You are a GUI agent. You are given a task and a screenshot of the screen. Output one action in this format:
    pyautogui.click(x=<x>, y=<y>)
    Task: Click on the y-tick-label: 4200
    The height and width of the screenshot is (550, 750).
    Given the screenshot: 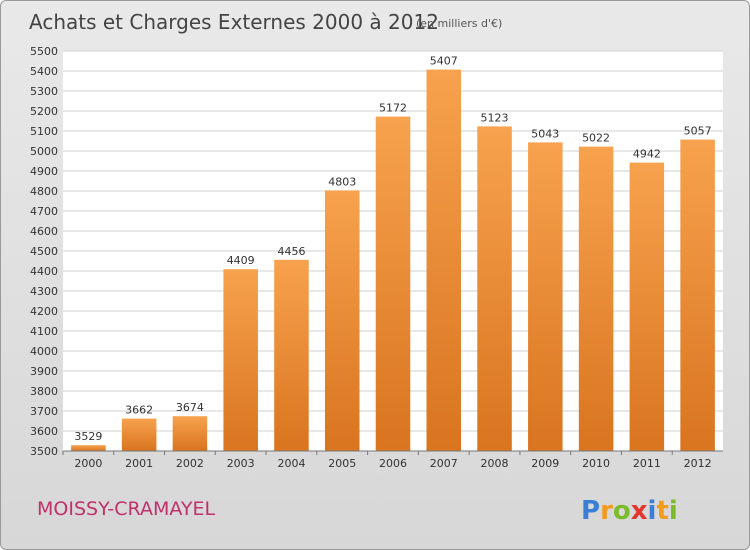 What is the action you would take?
    pyautogui.click(x=44, y=311)
    